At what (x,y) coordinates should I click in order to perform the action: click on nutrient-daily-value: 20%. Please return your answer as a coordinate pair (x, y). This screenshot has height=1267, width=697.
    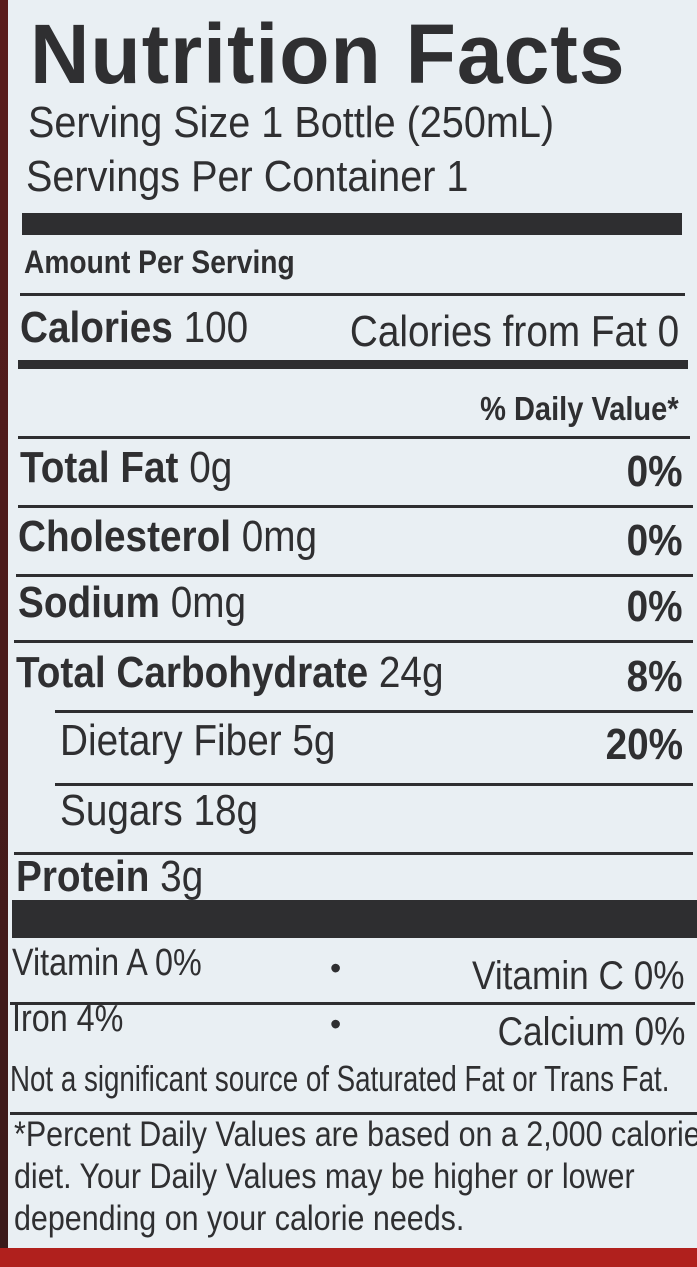
    Looking at the image, I should click on (644, 744).